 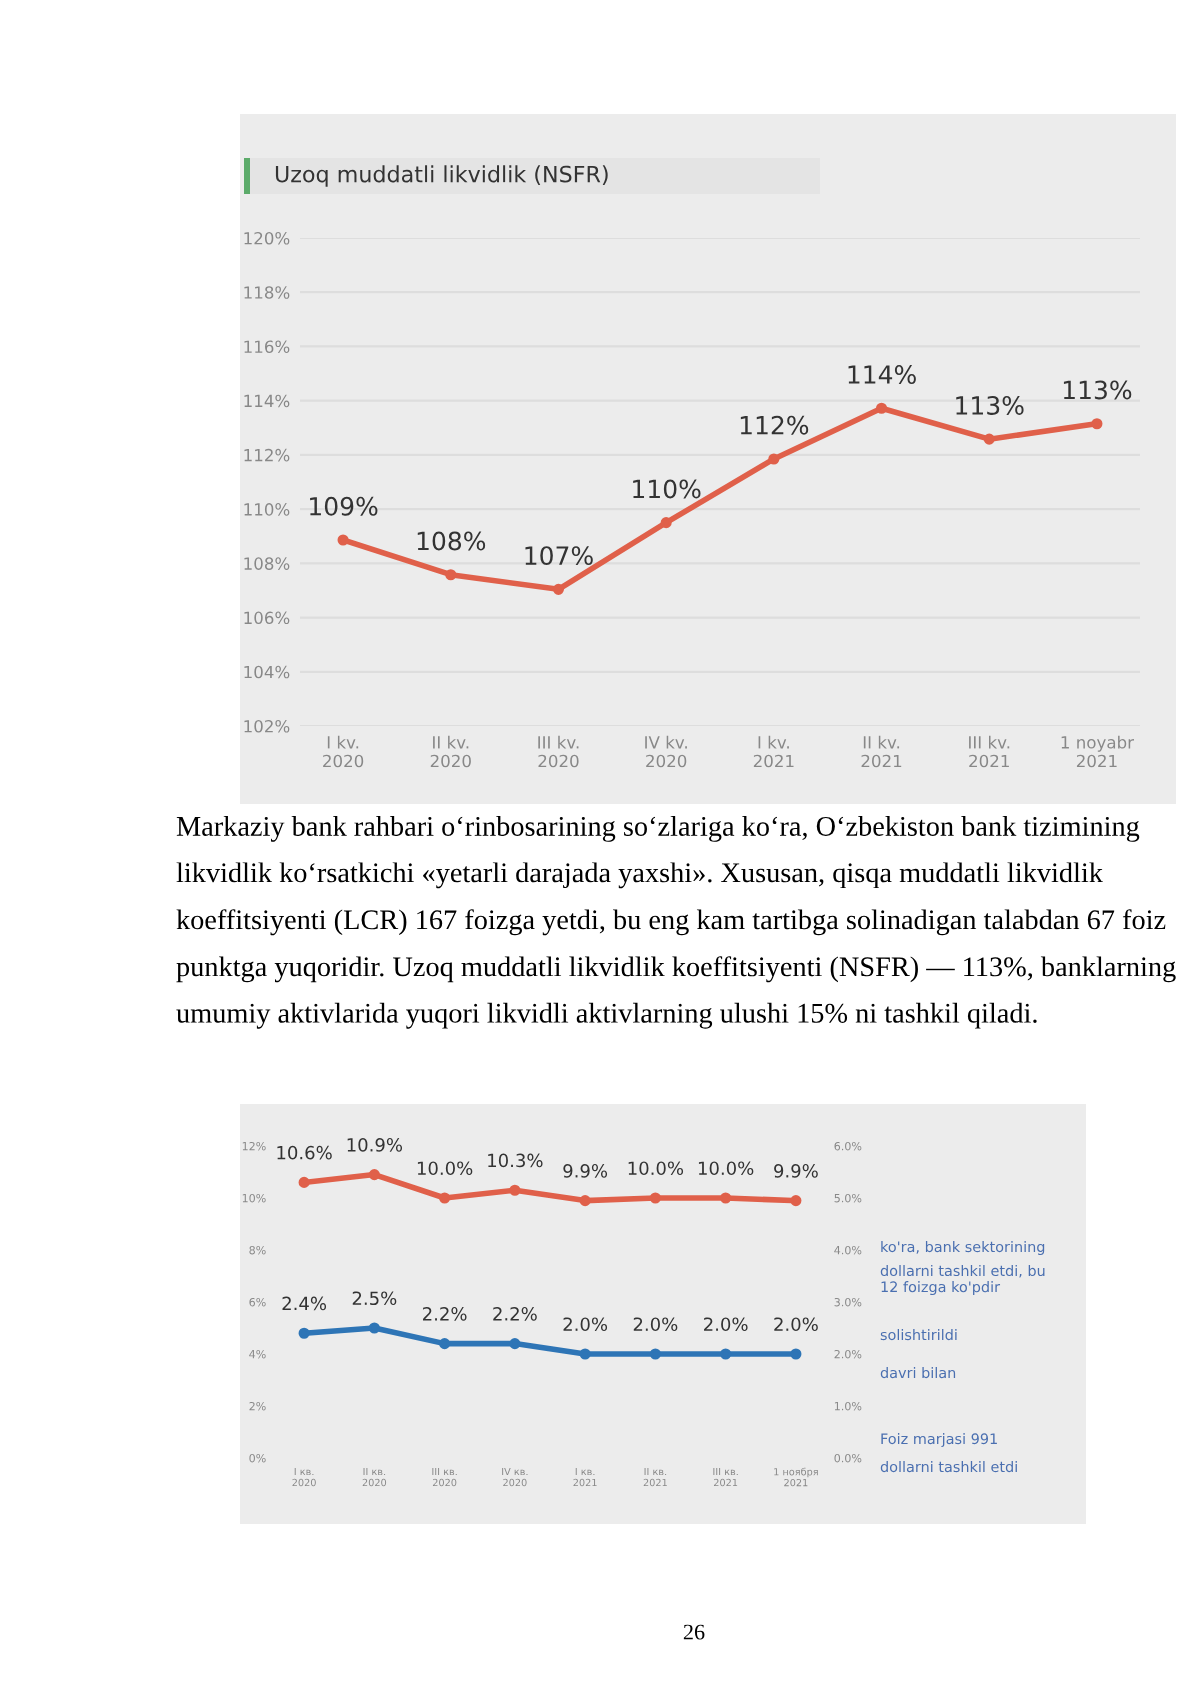 What do you see at coordinates (267, 618) in the screenshot?
I see `y-tick-label: 106%` at bounding box center [267, 618].